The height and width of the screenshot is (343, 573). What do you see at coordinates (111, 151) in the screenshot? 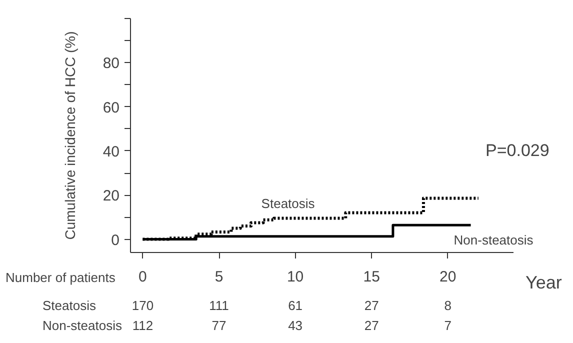
I see `y-tick-label: 40` at bounding box center [111, 151].